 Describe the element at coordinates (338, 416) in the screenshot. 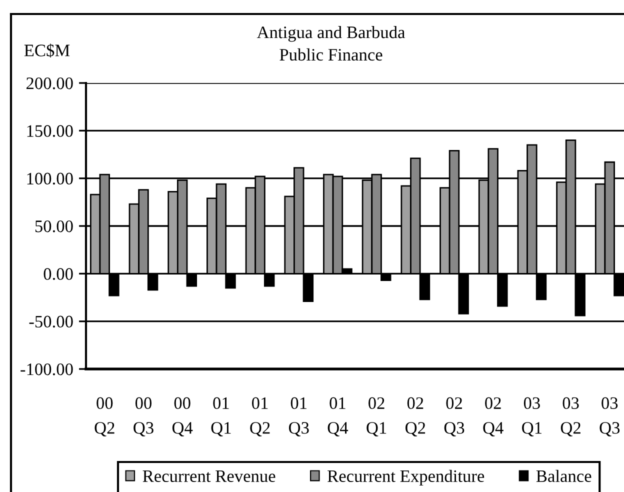

I see `x-tick-label: 01 Q4` at that location.